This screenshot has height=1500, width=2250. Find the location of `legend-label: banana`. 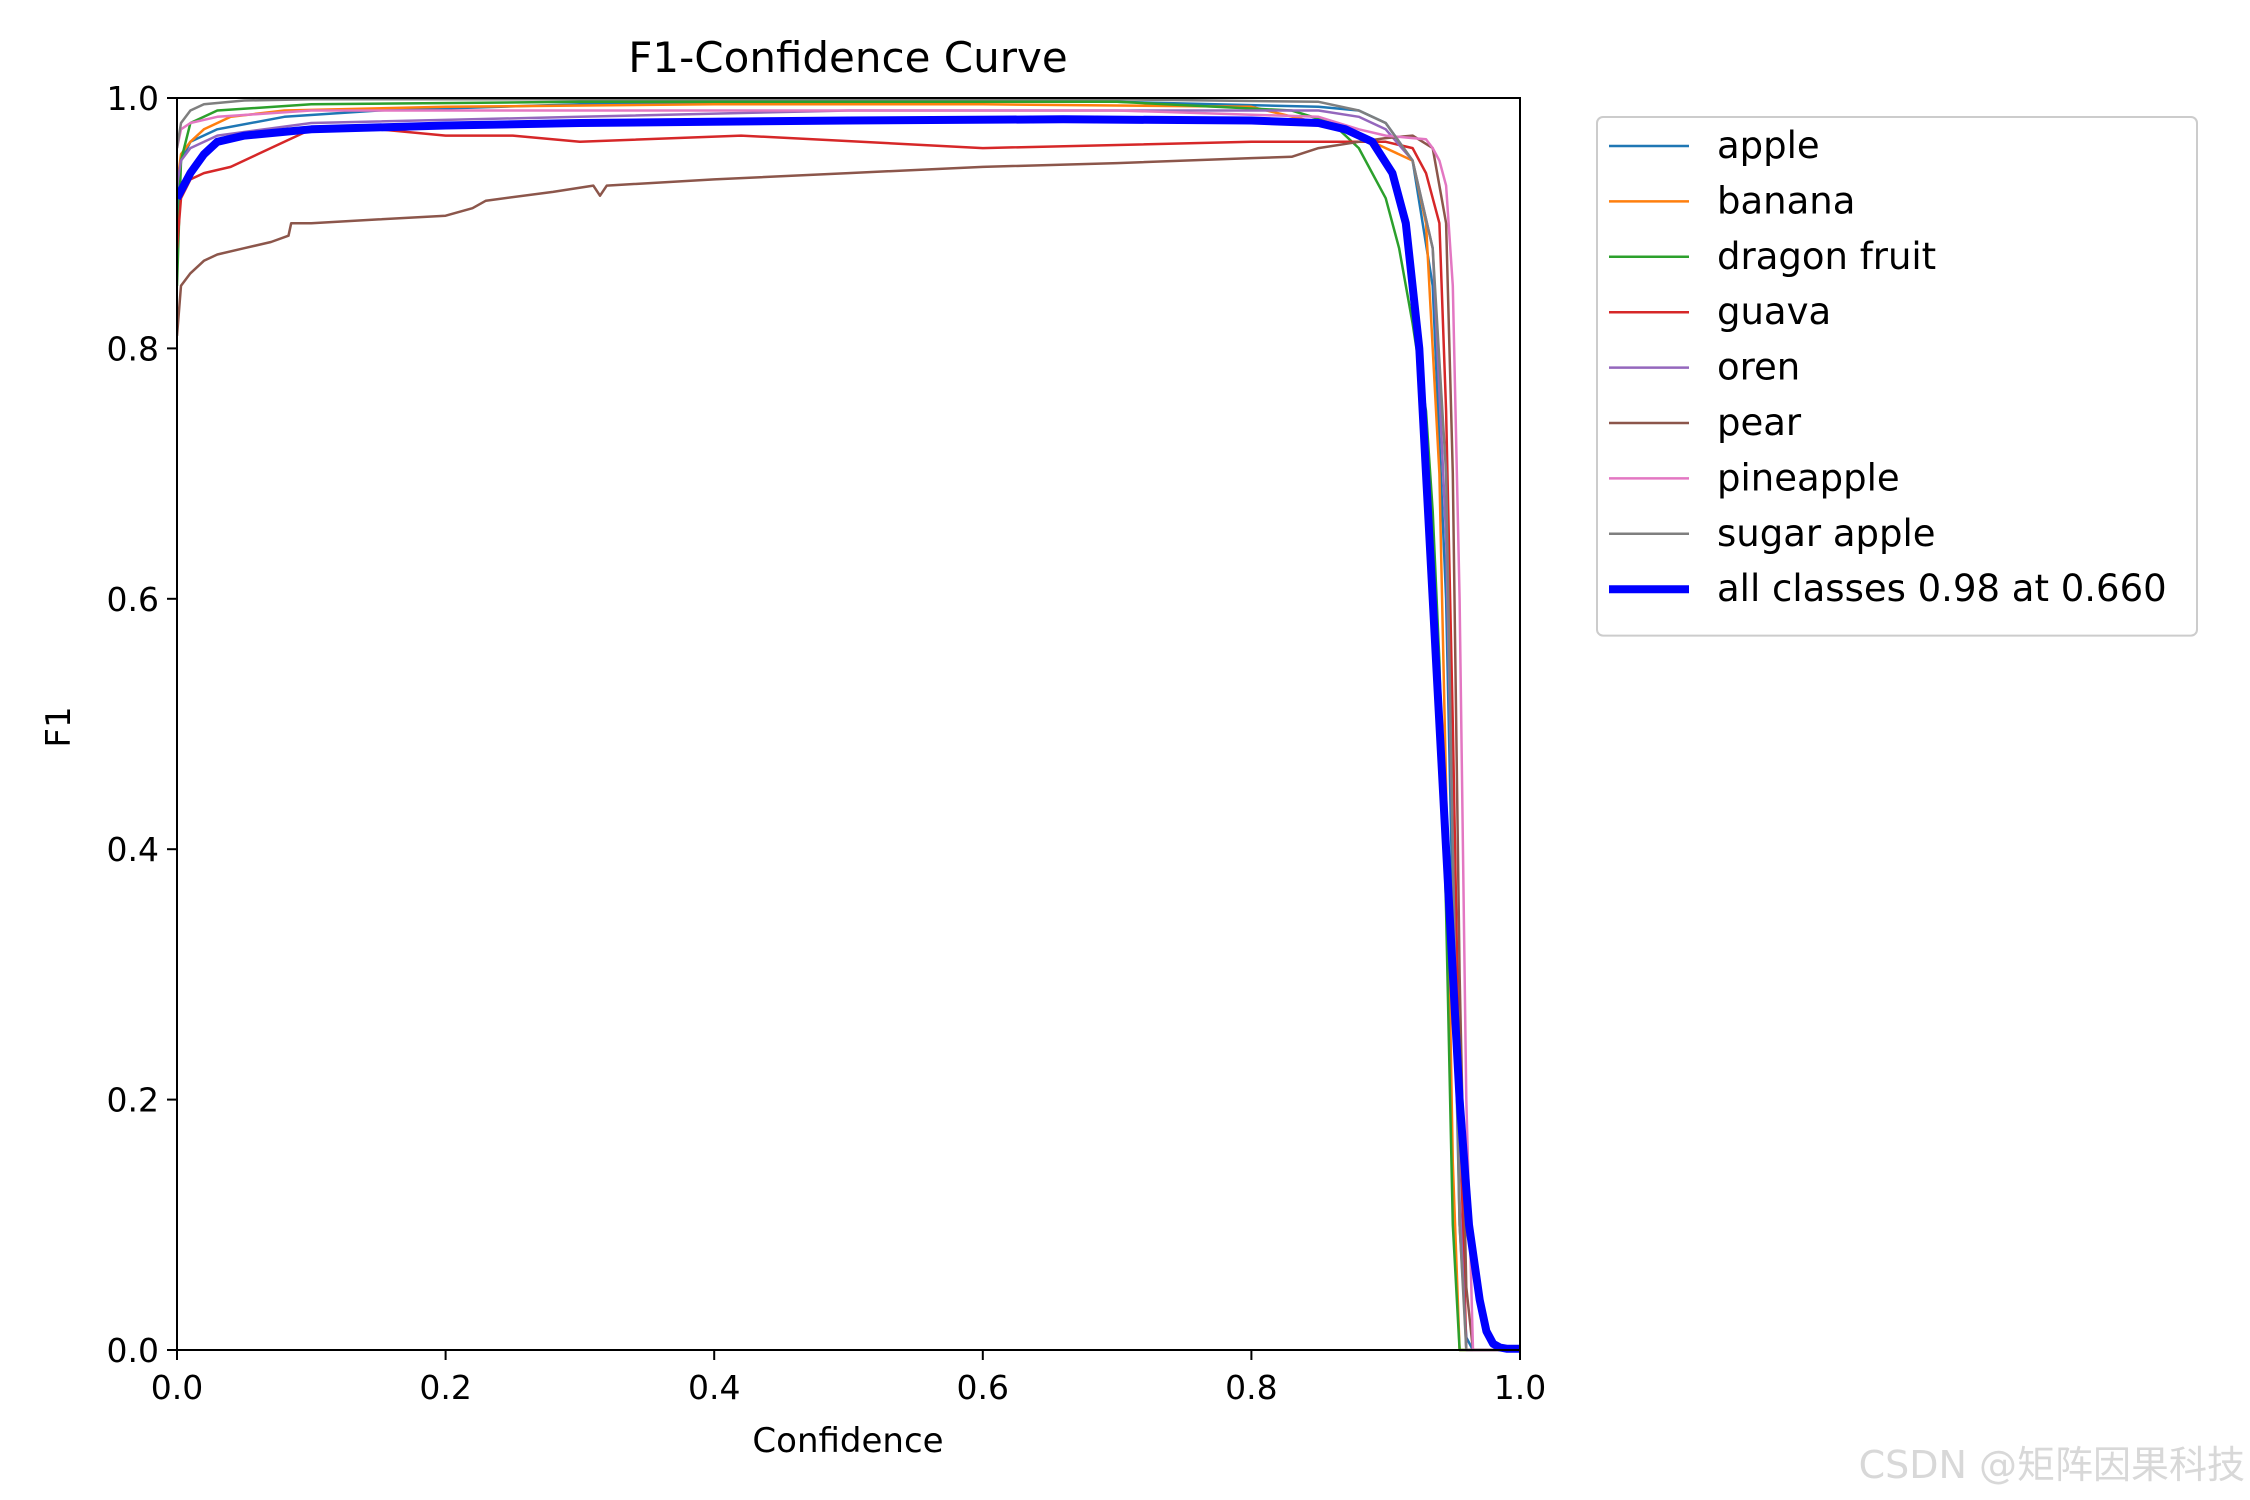

legend-label: banana is located at coordinates (1786, 200).